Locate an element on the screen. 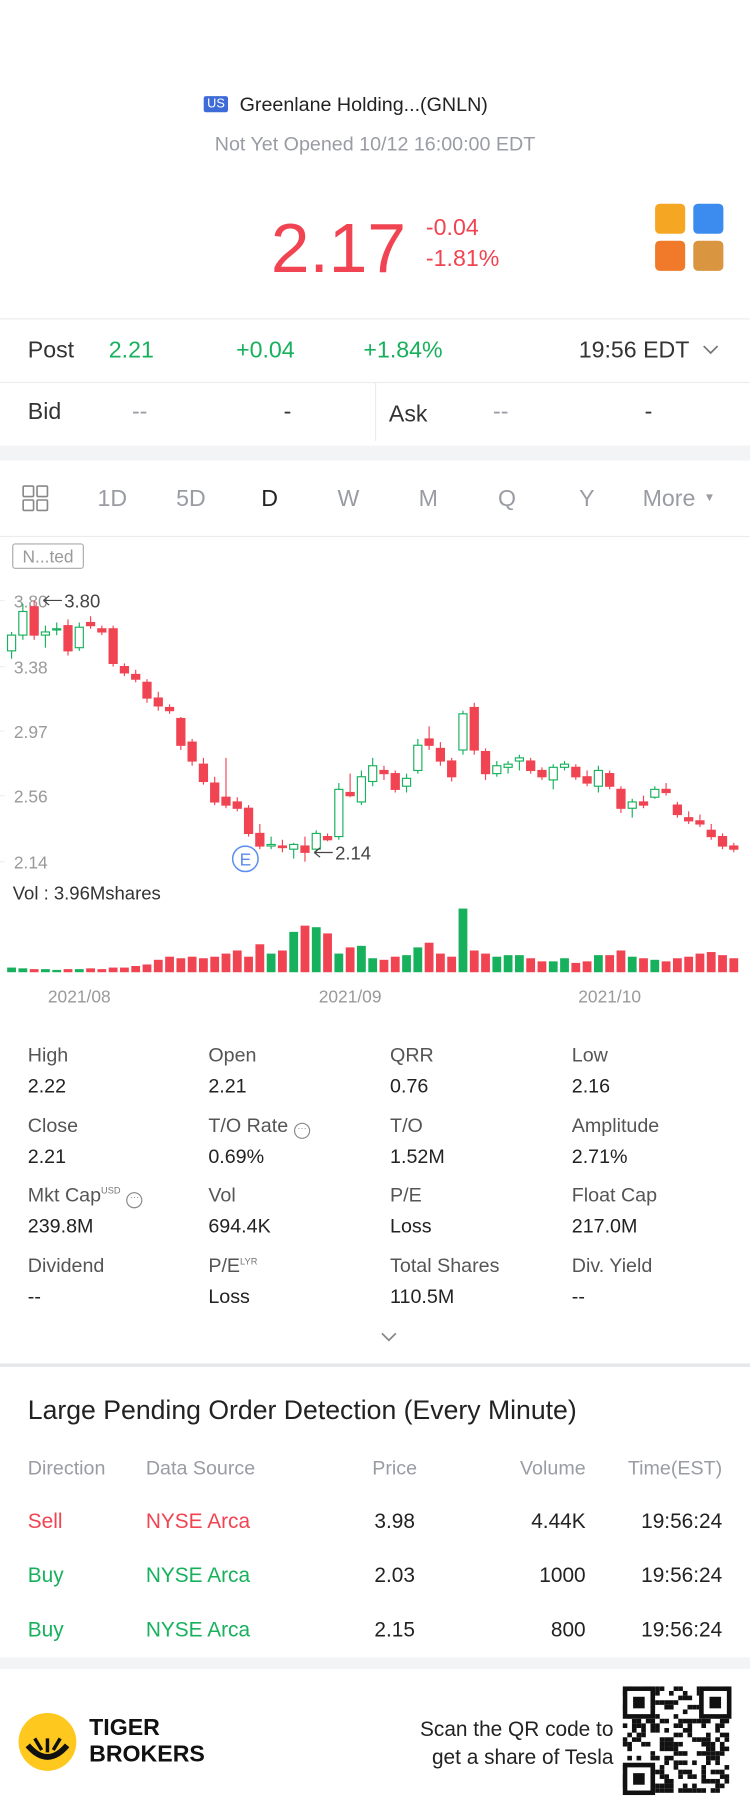  post-time: 19:56 EDT is located at coordinates (634, 350).